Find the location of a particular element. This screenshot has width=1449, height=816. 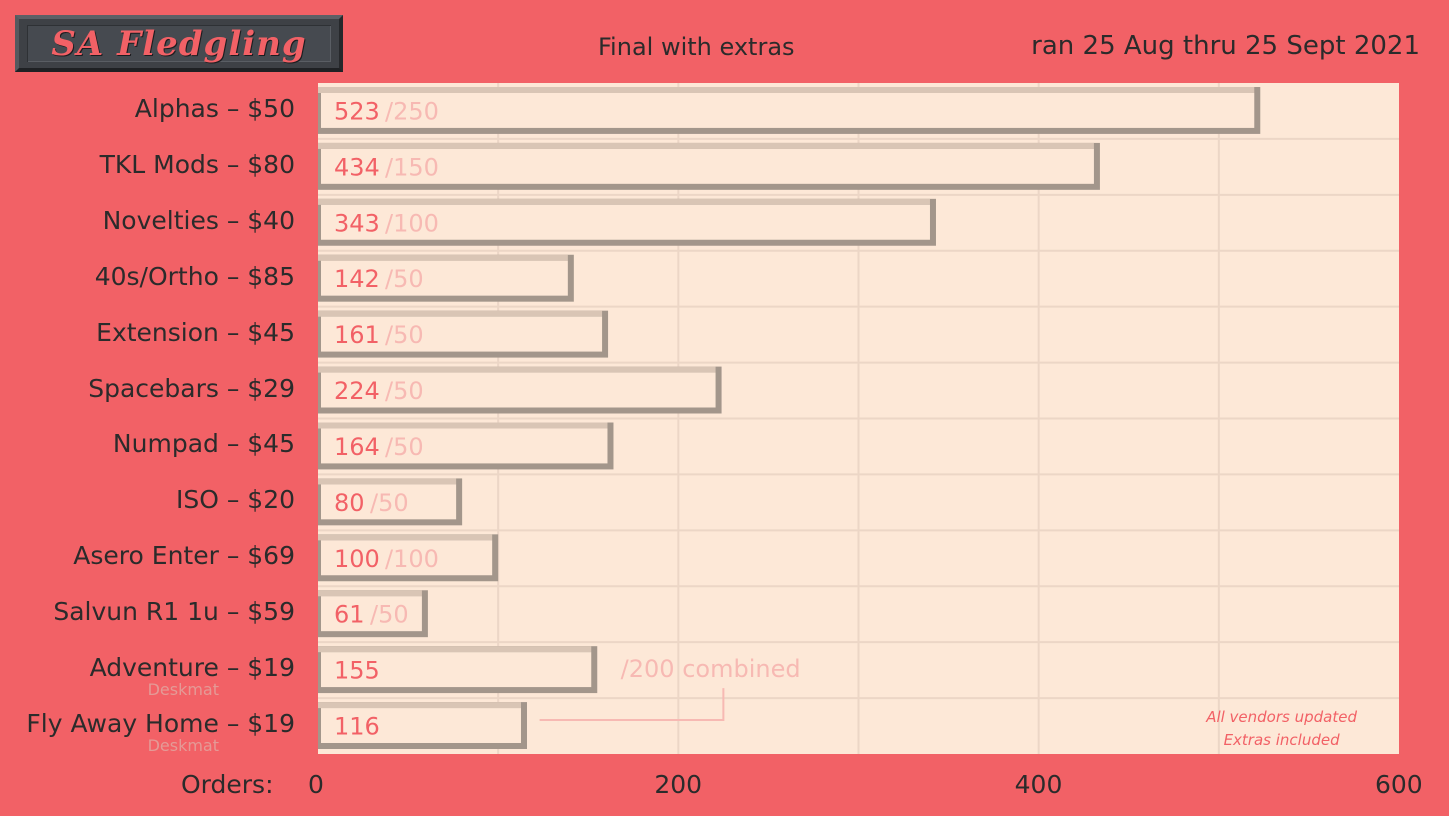

category-label: Asero Enter – $69 is located at coordinates (184, 556).